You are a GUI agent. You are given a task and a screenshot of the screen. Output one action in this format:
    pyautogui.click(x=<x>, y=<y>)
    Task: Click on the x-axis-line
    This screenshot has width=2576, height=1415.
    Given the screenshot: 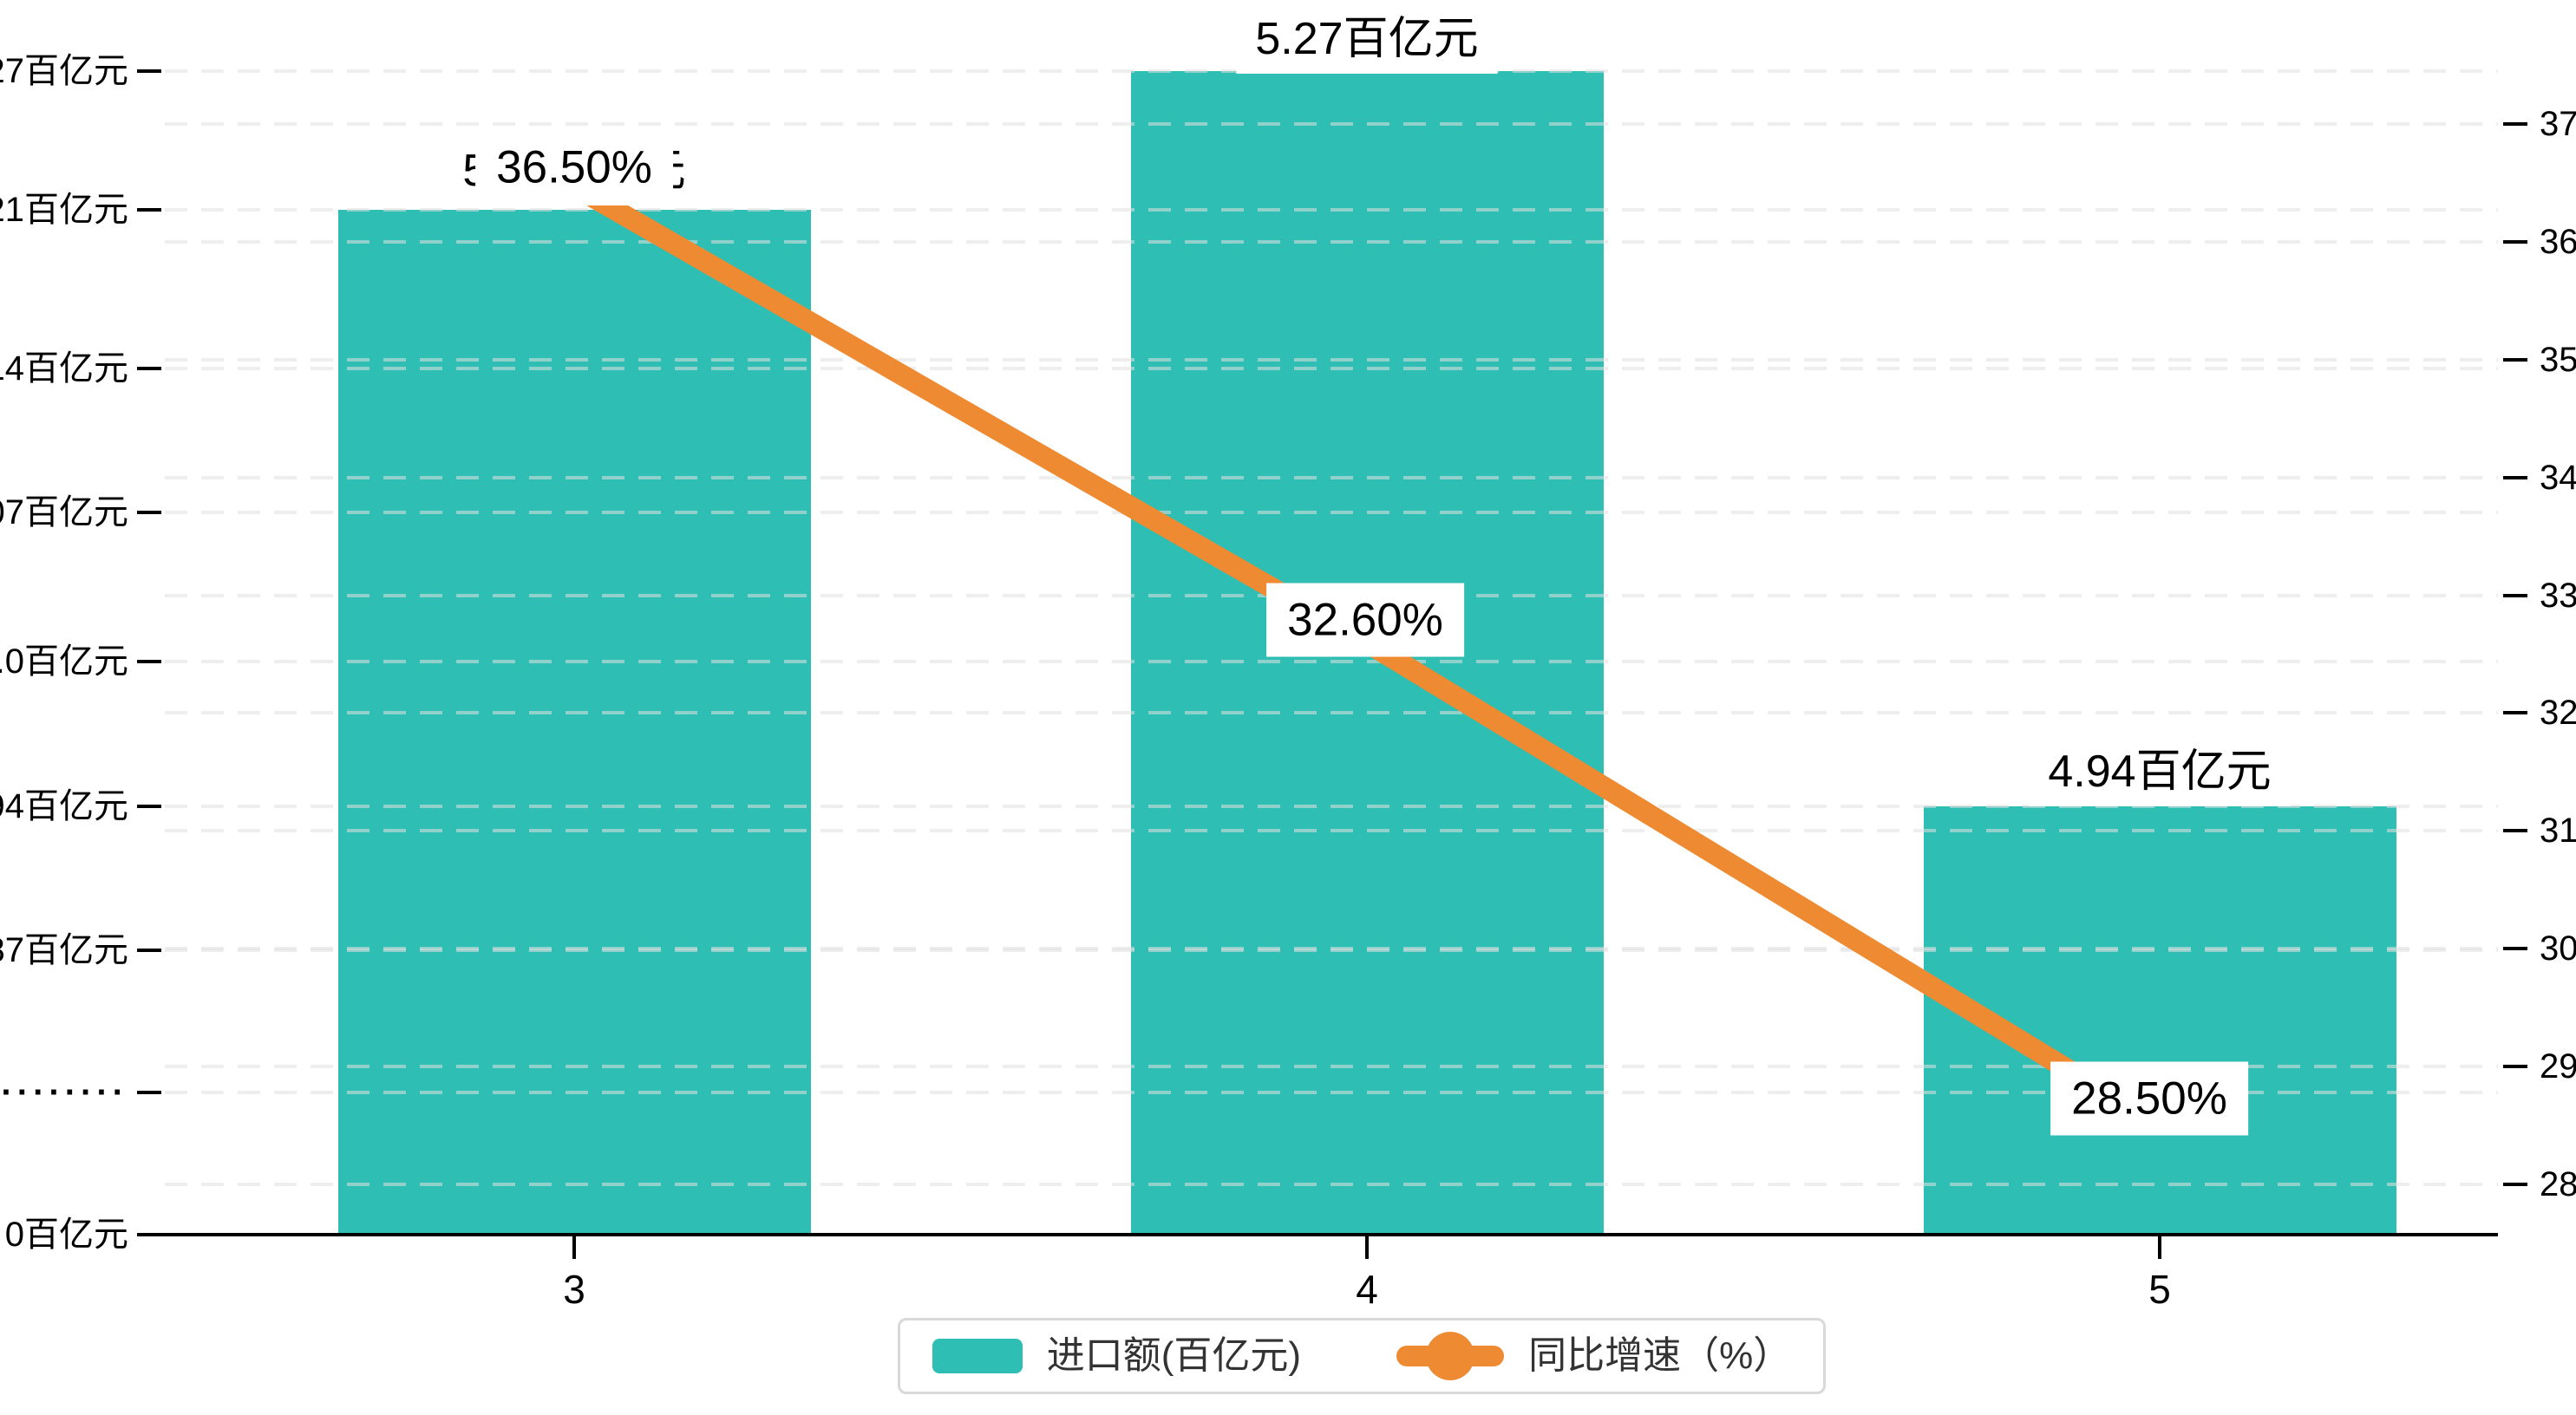 What is the action you would take?
    pyautogui.click(x=1329, y=1234)
    